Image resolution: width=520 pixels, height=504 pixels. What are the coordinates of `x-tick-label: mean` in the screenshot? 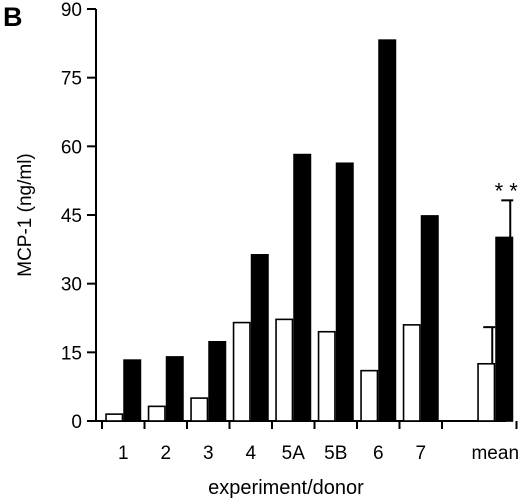 It's located at (495, 453).